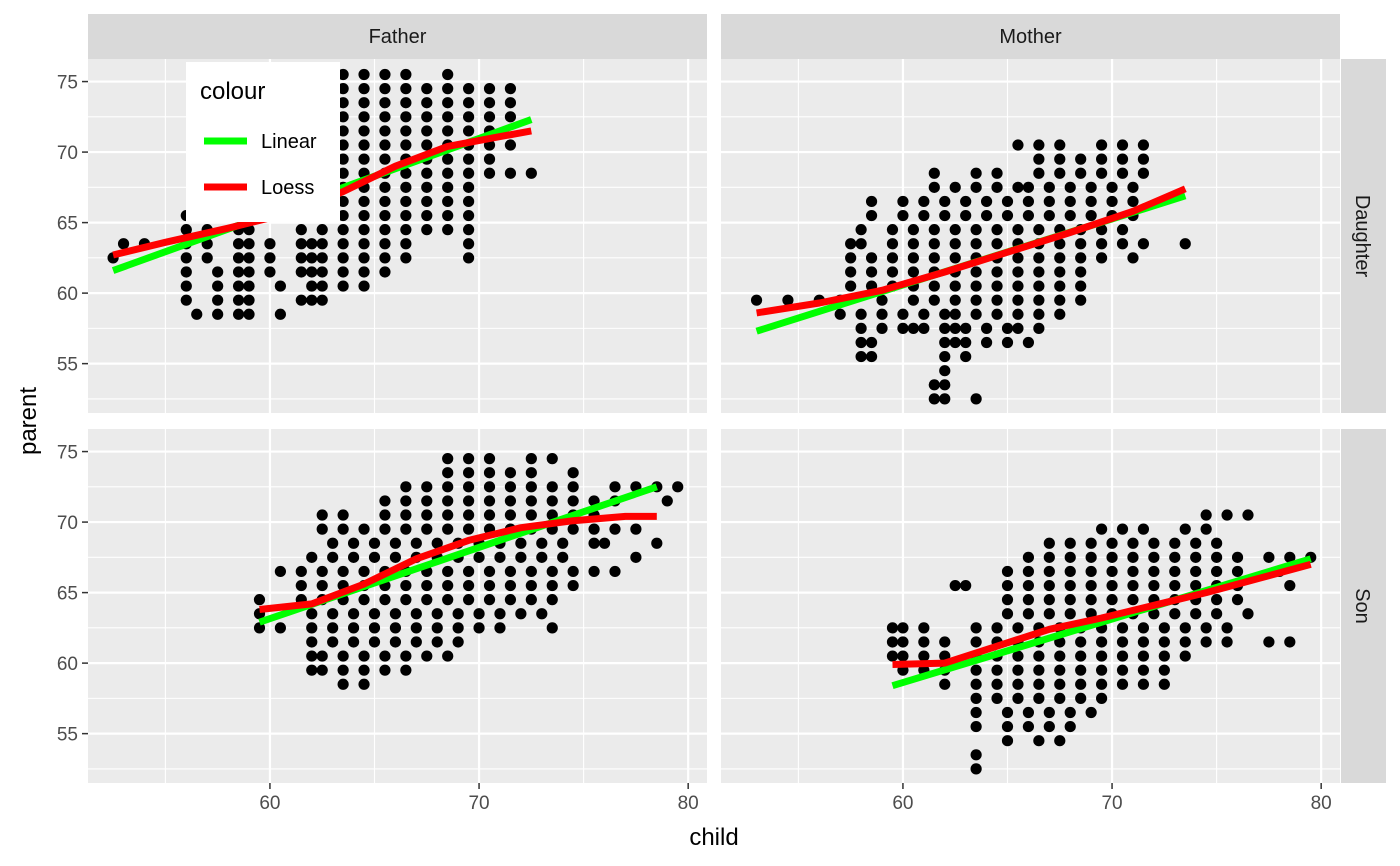 Image resolution: width=1400 pixels, height=866 pixels. What do you see at coordinates (289, 142) in the screenshot?
I see `legend-label-linear: Linear` at bounding box center [289, 142].